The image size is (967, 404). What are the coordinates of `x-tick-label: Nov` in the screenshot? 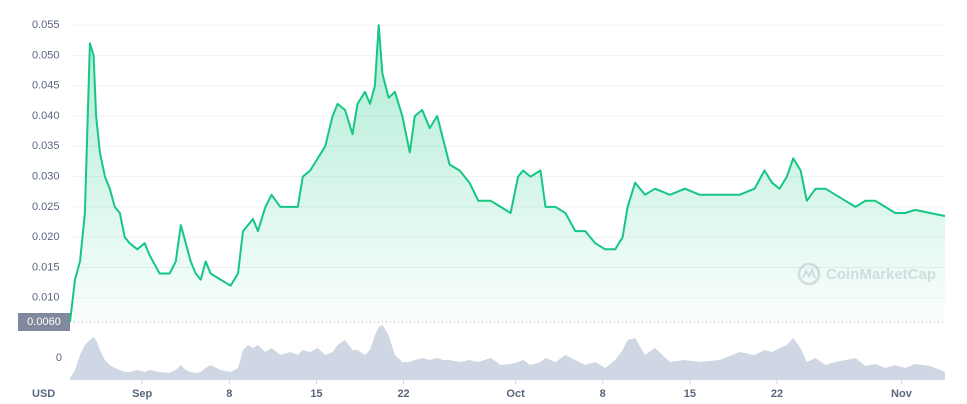 It's located at (902, 394).